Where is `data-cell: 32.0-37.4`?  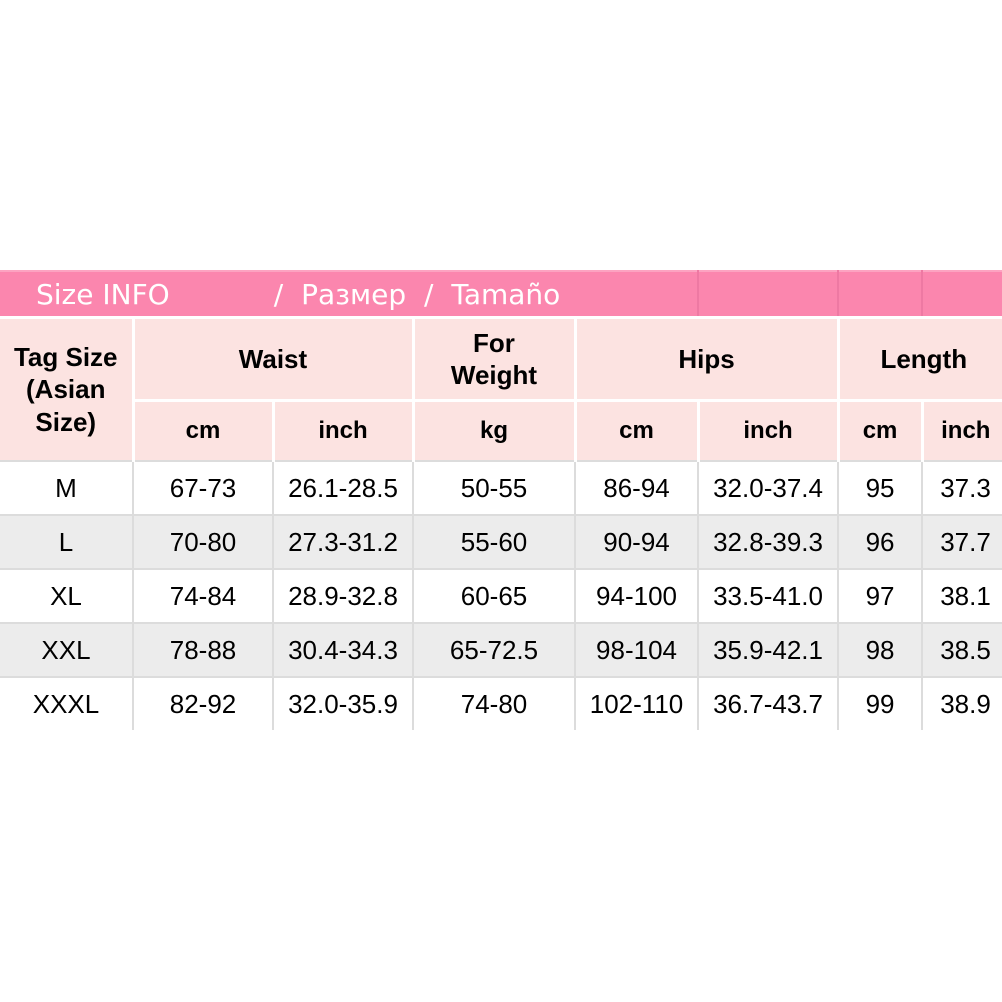 data-cell: 32.0-37.4 is located at coordinates (768, 488).